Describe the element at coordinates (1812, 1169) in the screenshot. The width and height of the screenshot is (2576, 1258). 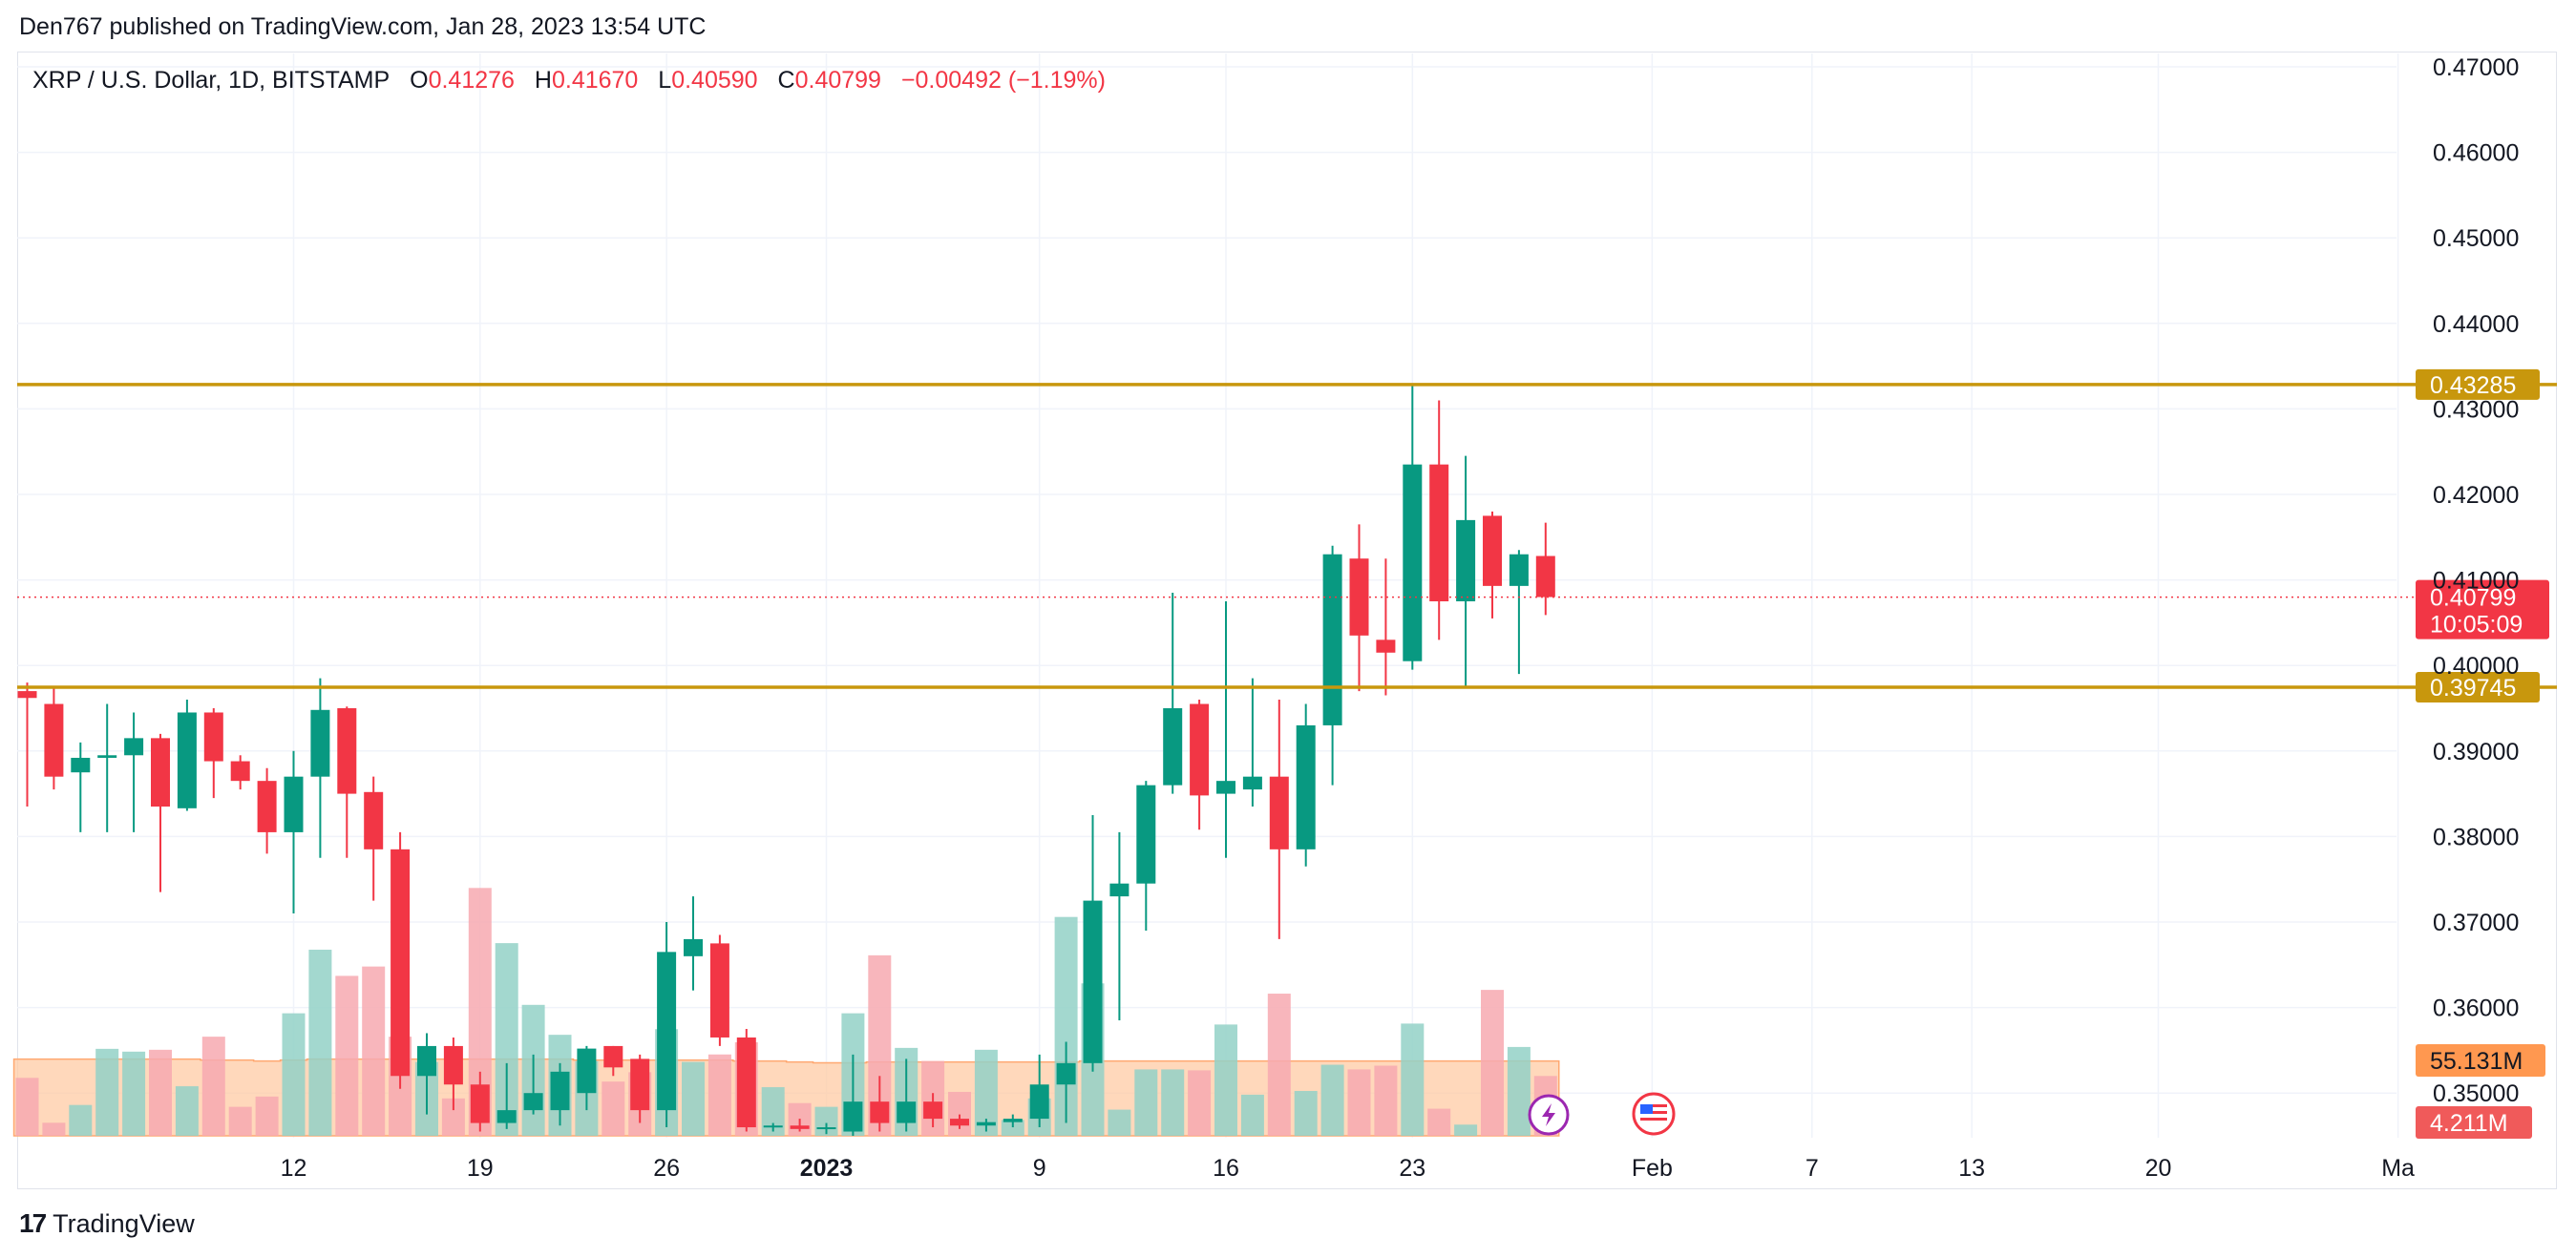
I see `time-tick-label: 7` at that location.